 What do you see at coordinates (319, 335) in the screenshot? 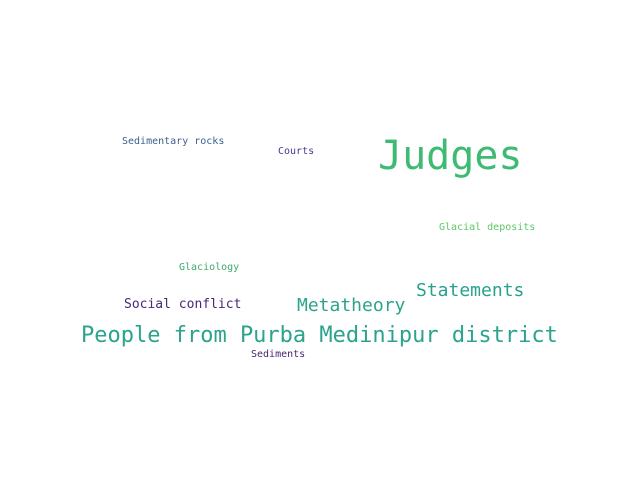
I see `word-people-from-purba-medinipur-district: People from Purba Medinipur district` at bounding box center [319, 335].